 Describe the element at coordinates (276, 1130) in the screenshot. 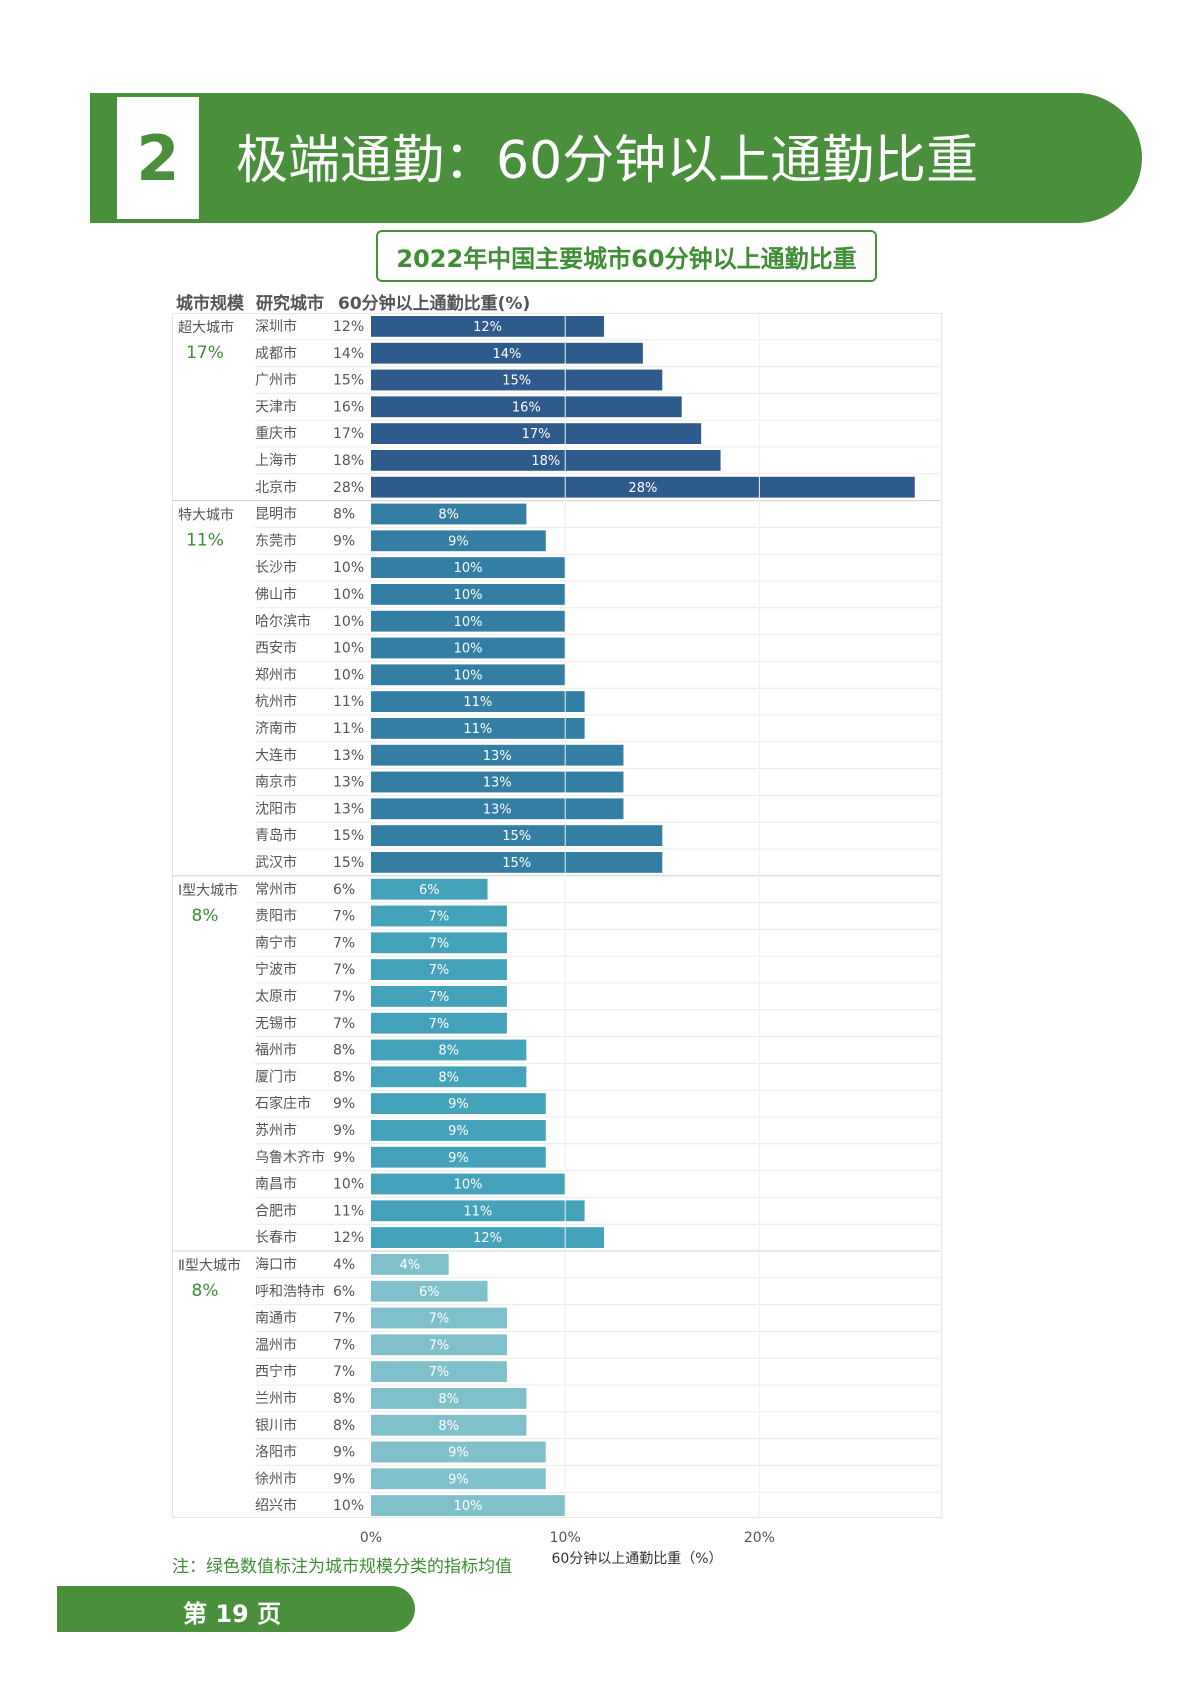

I see `city-label: 苏州市` at that location.